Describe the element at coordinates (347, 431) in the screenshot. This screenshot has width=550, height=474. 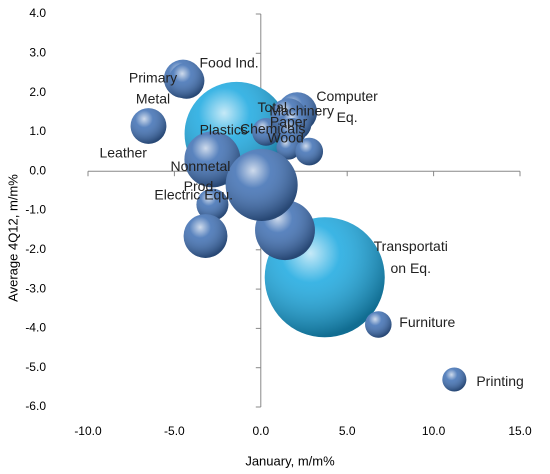
I see `x-tick-label: 5.0` at that location.